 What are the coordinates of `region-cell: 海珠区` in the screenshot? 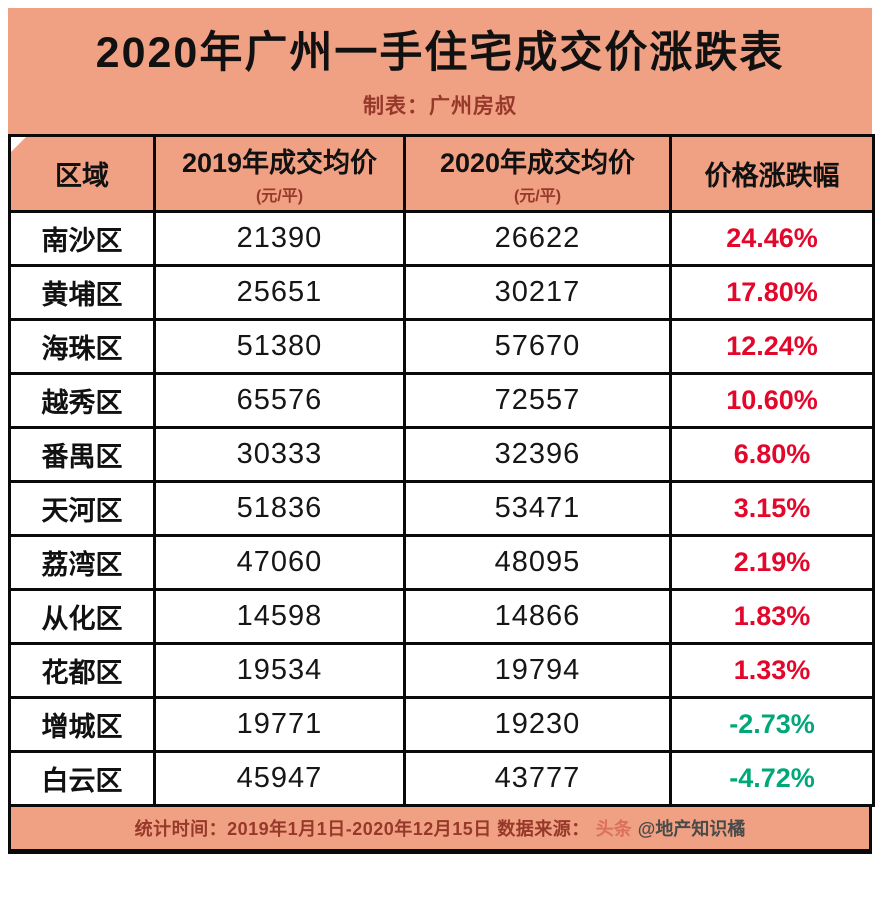 It's located at (82, 346).